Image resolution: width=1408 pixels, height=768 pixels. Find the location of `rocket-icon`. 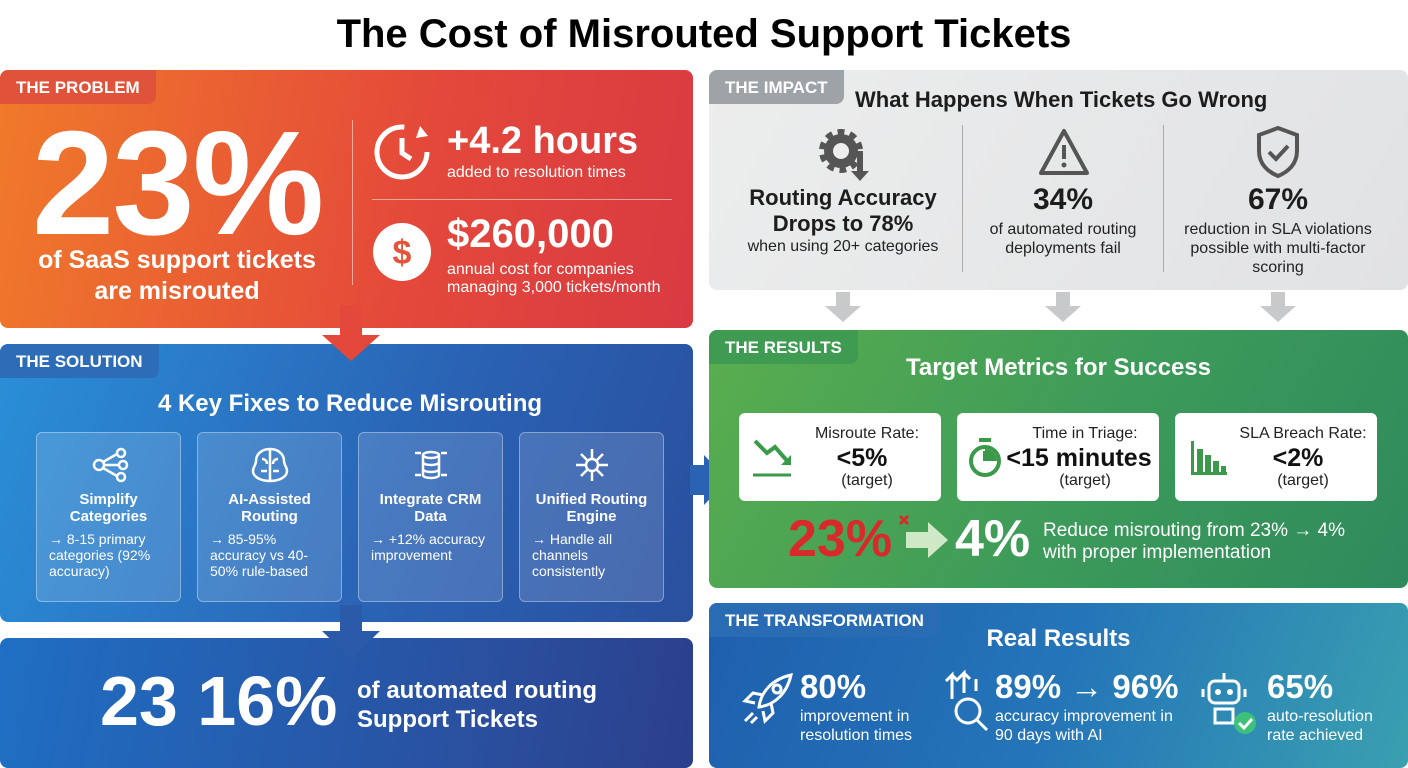

rocket-icon is located at coordinates (767, 699).